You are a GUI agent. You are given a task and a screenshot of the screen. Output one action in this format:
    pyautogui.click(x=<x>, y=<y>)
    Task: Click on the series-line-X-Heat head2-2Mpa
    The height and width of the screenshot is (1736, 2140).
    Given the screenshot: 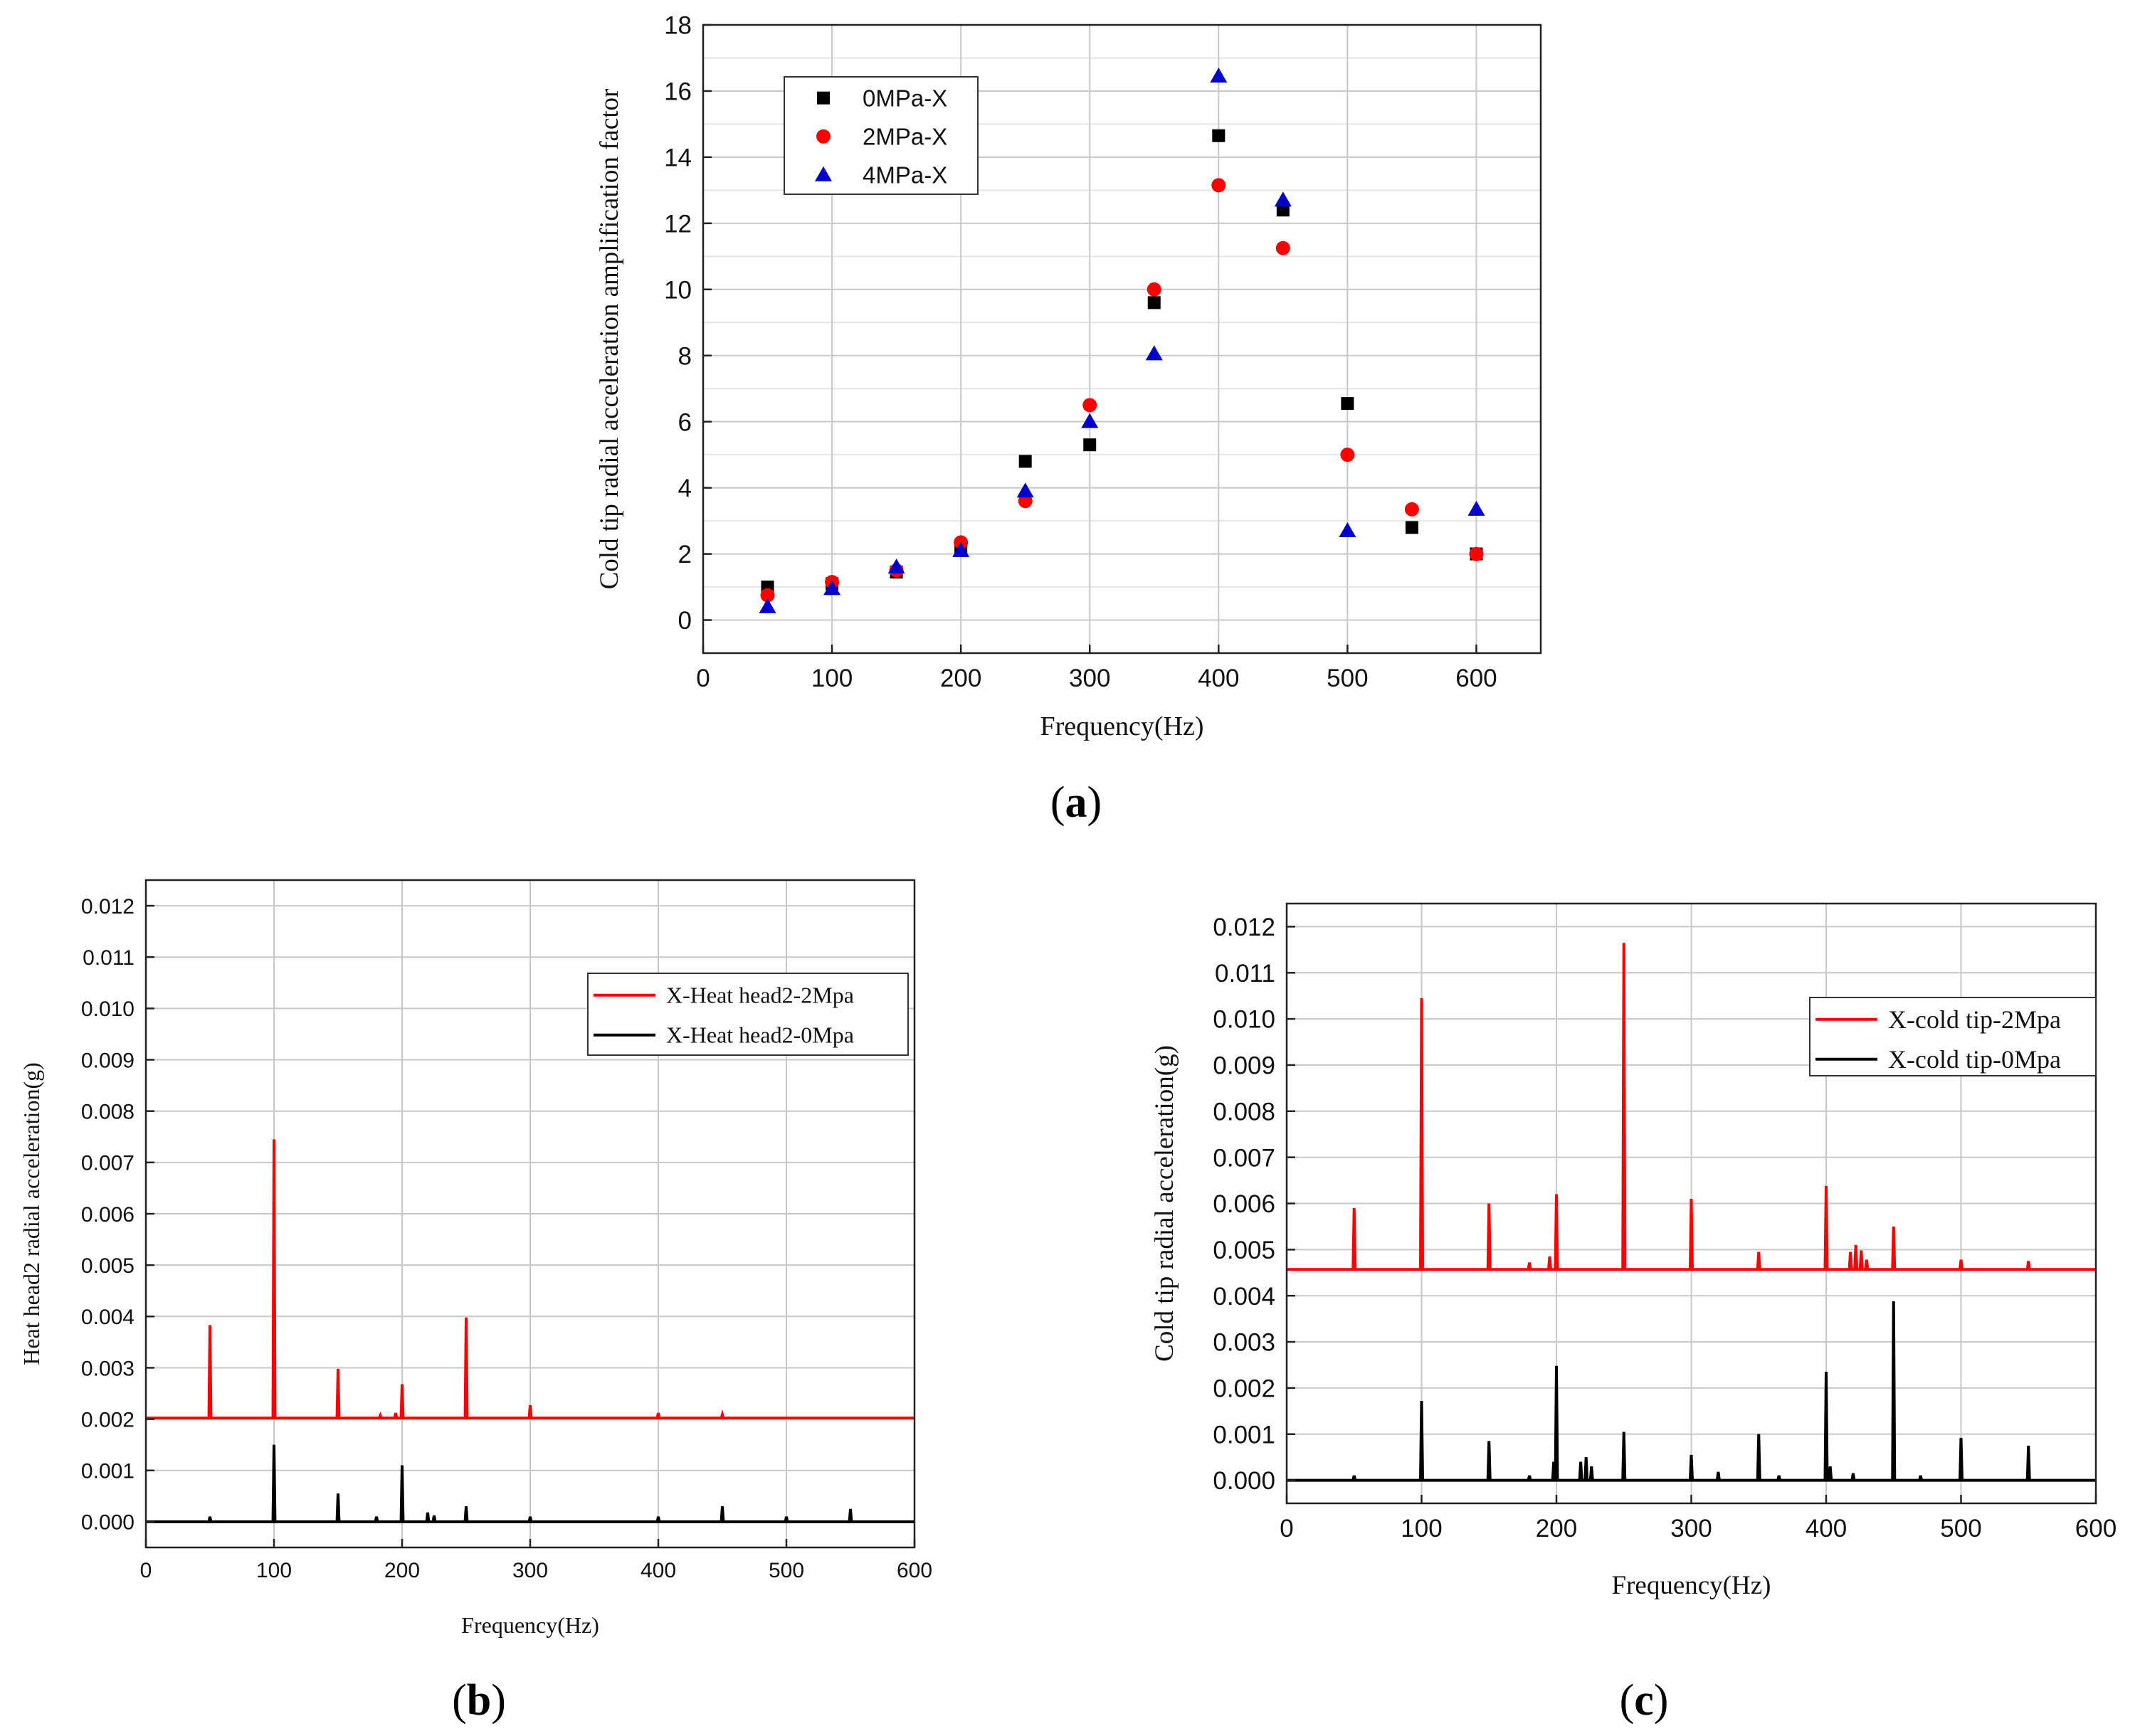 What is the action you would take?
    pyautogui.click(x=530, y=1279)
    